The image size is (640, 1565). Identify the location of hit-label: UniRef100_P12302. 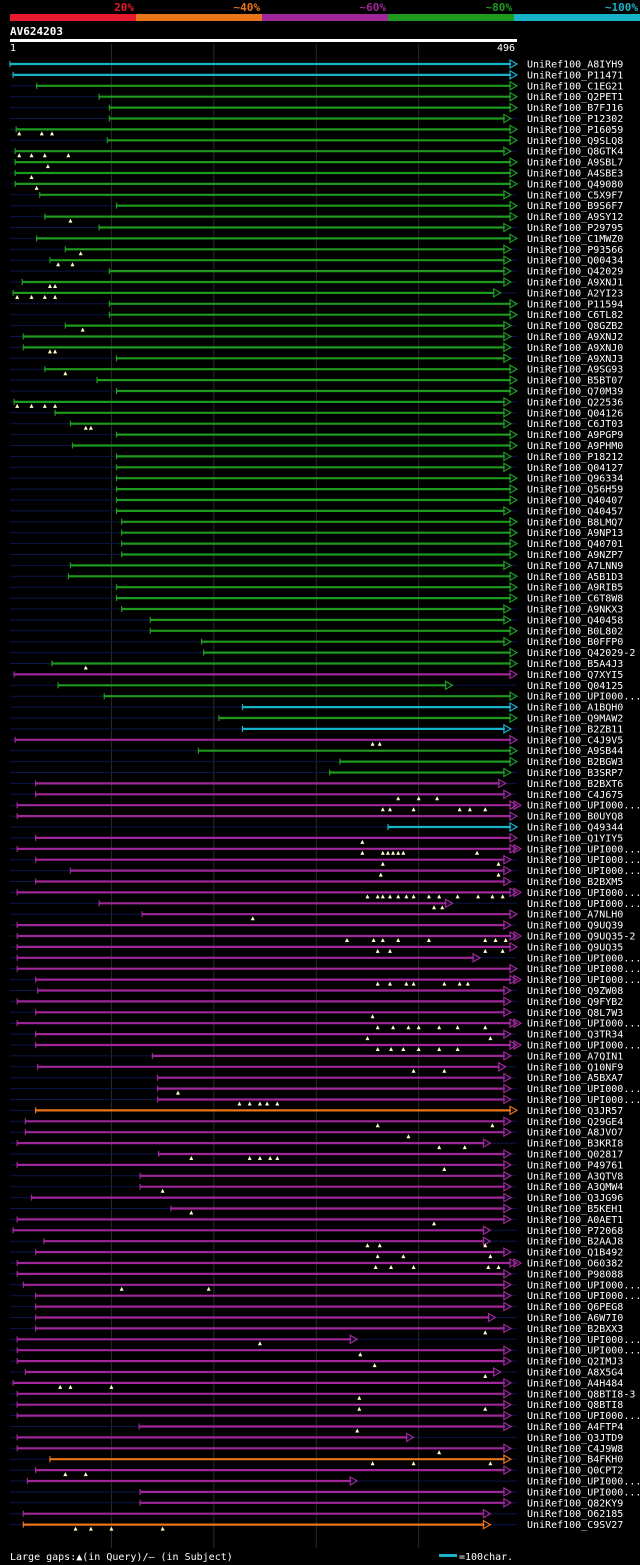
(575, 119).